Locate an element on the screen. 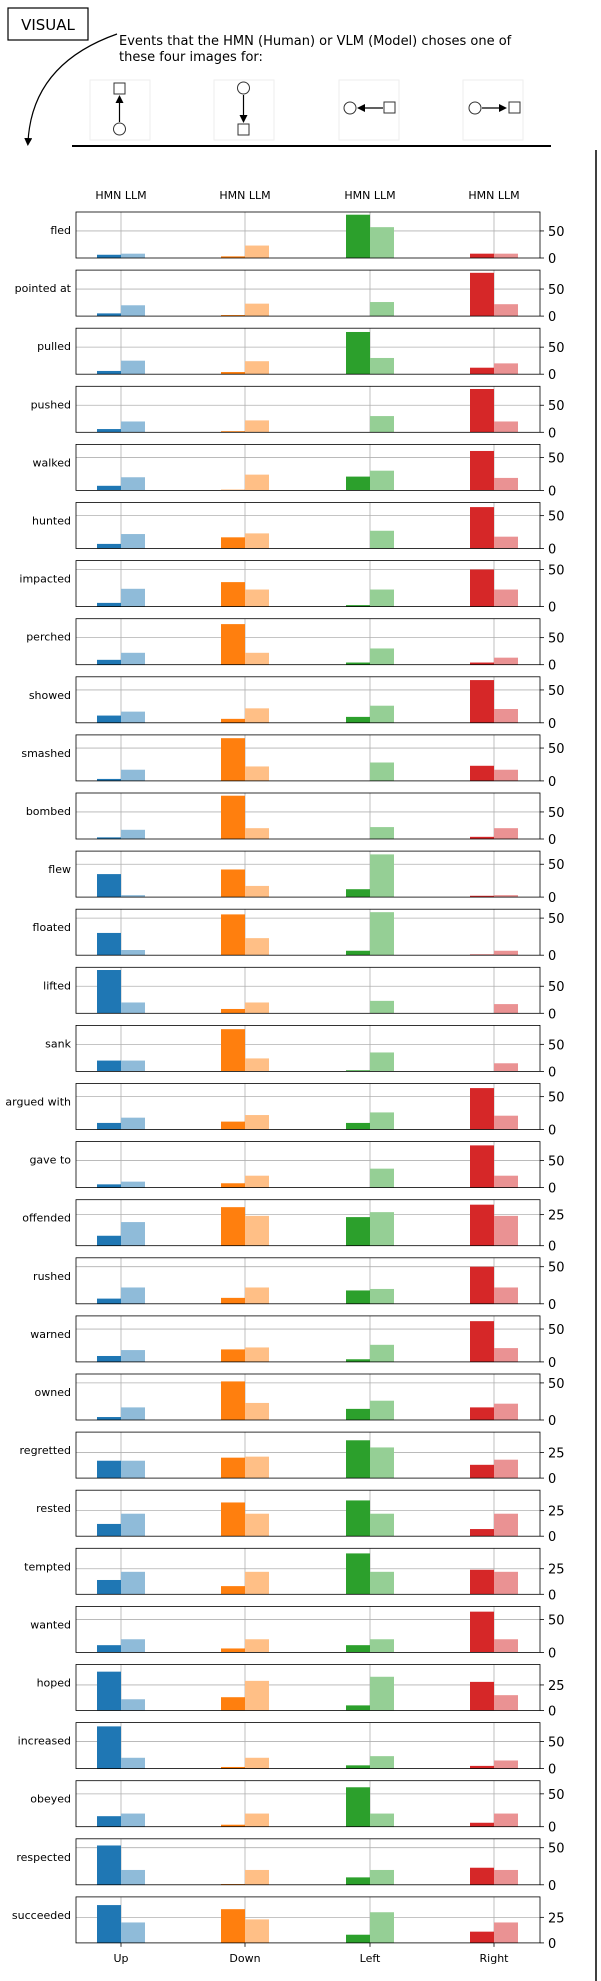 The width and height of the screenshot is (601, 1981). row-label: respected is located at coordinates (43, 1857).